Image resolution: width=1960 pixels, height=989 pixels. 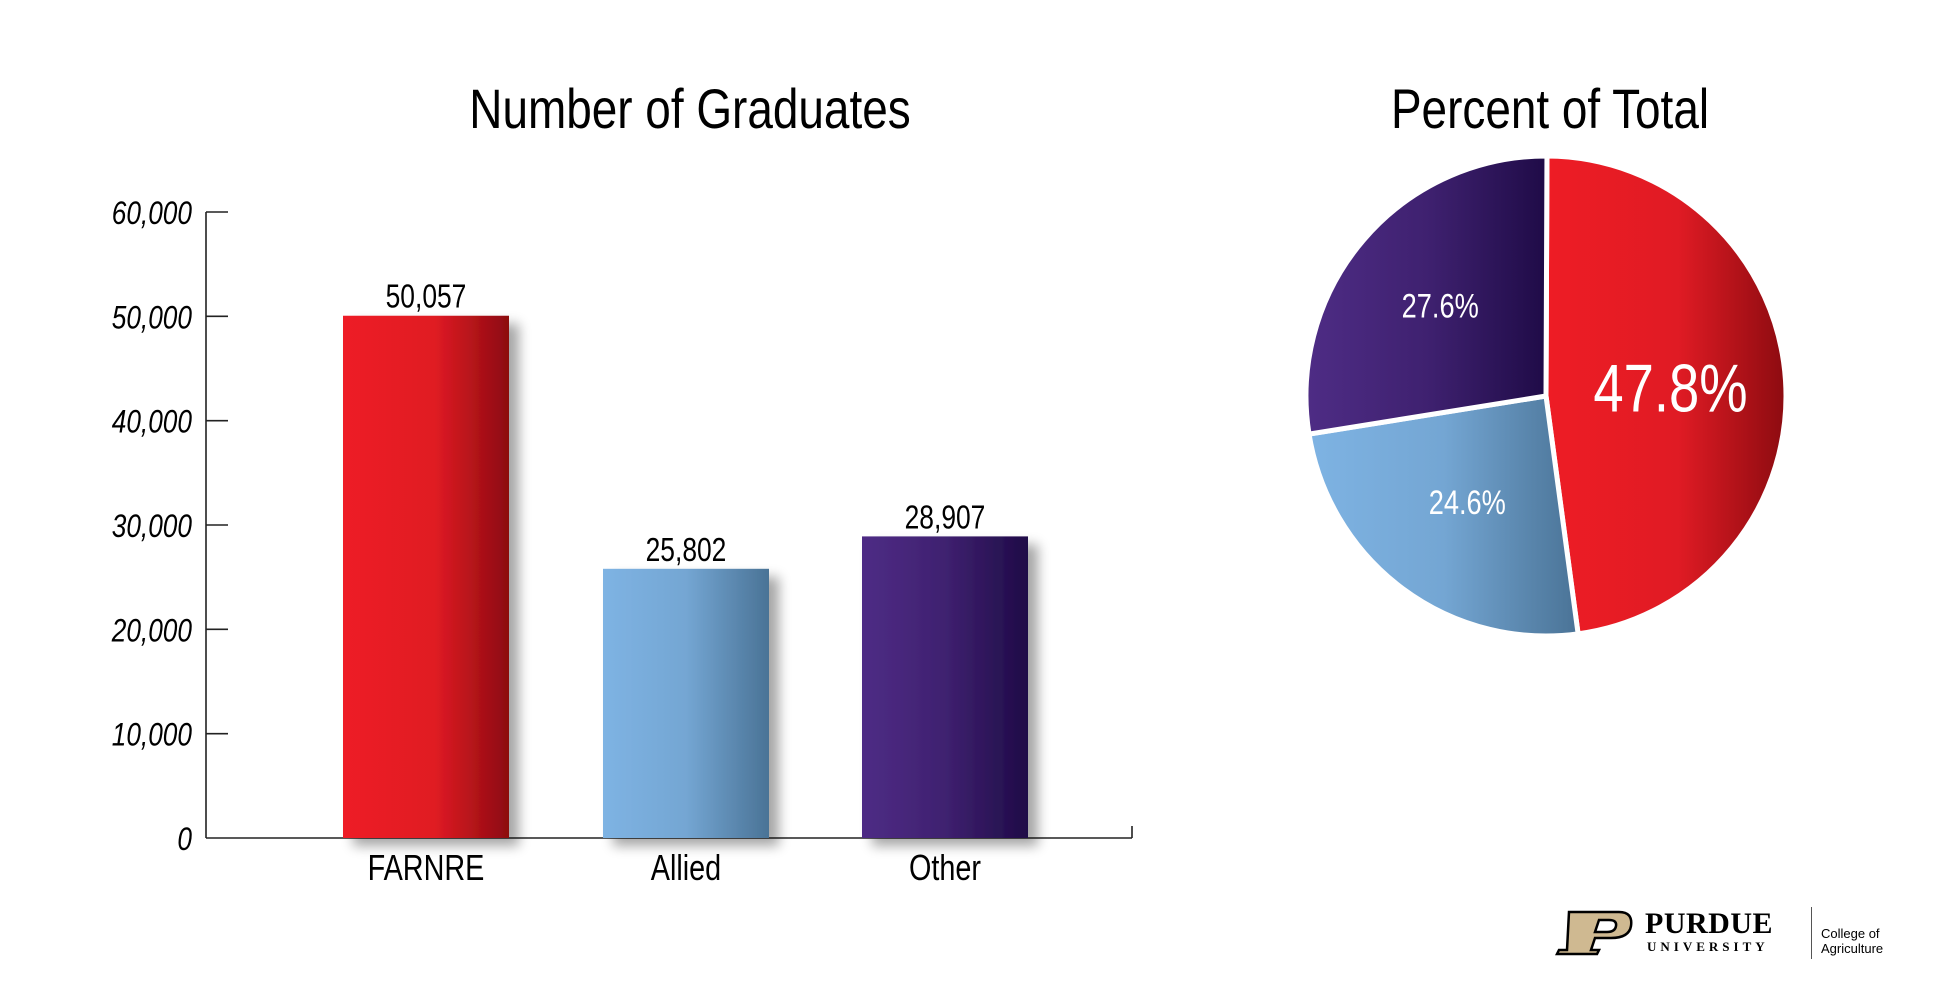 What do you see at coordinates (1852, 941) in the screenshot?
I see `college-name: College of Agriculture` at bounding box center [1852, 941].